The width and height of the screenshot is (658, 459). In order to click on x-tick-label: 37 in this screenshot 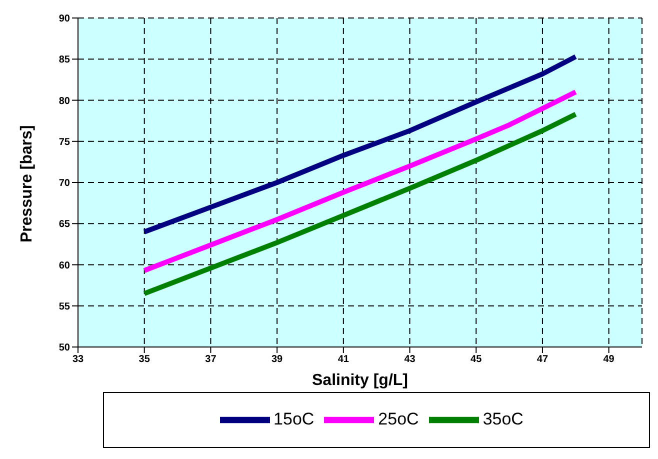, I will do `click(211, 360)`.